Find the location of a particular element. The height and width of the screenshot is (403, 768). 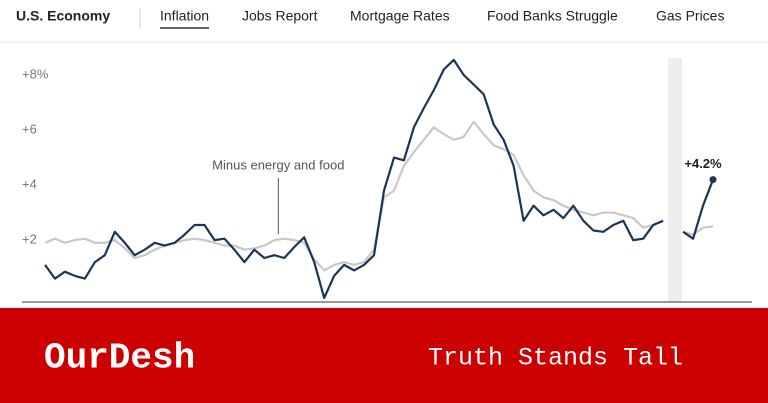

gap-band is located at coordinates (675, 180).